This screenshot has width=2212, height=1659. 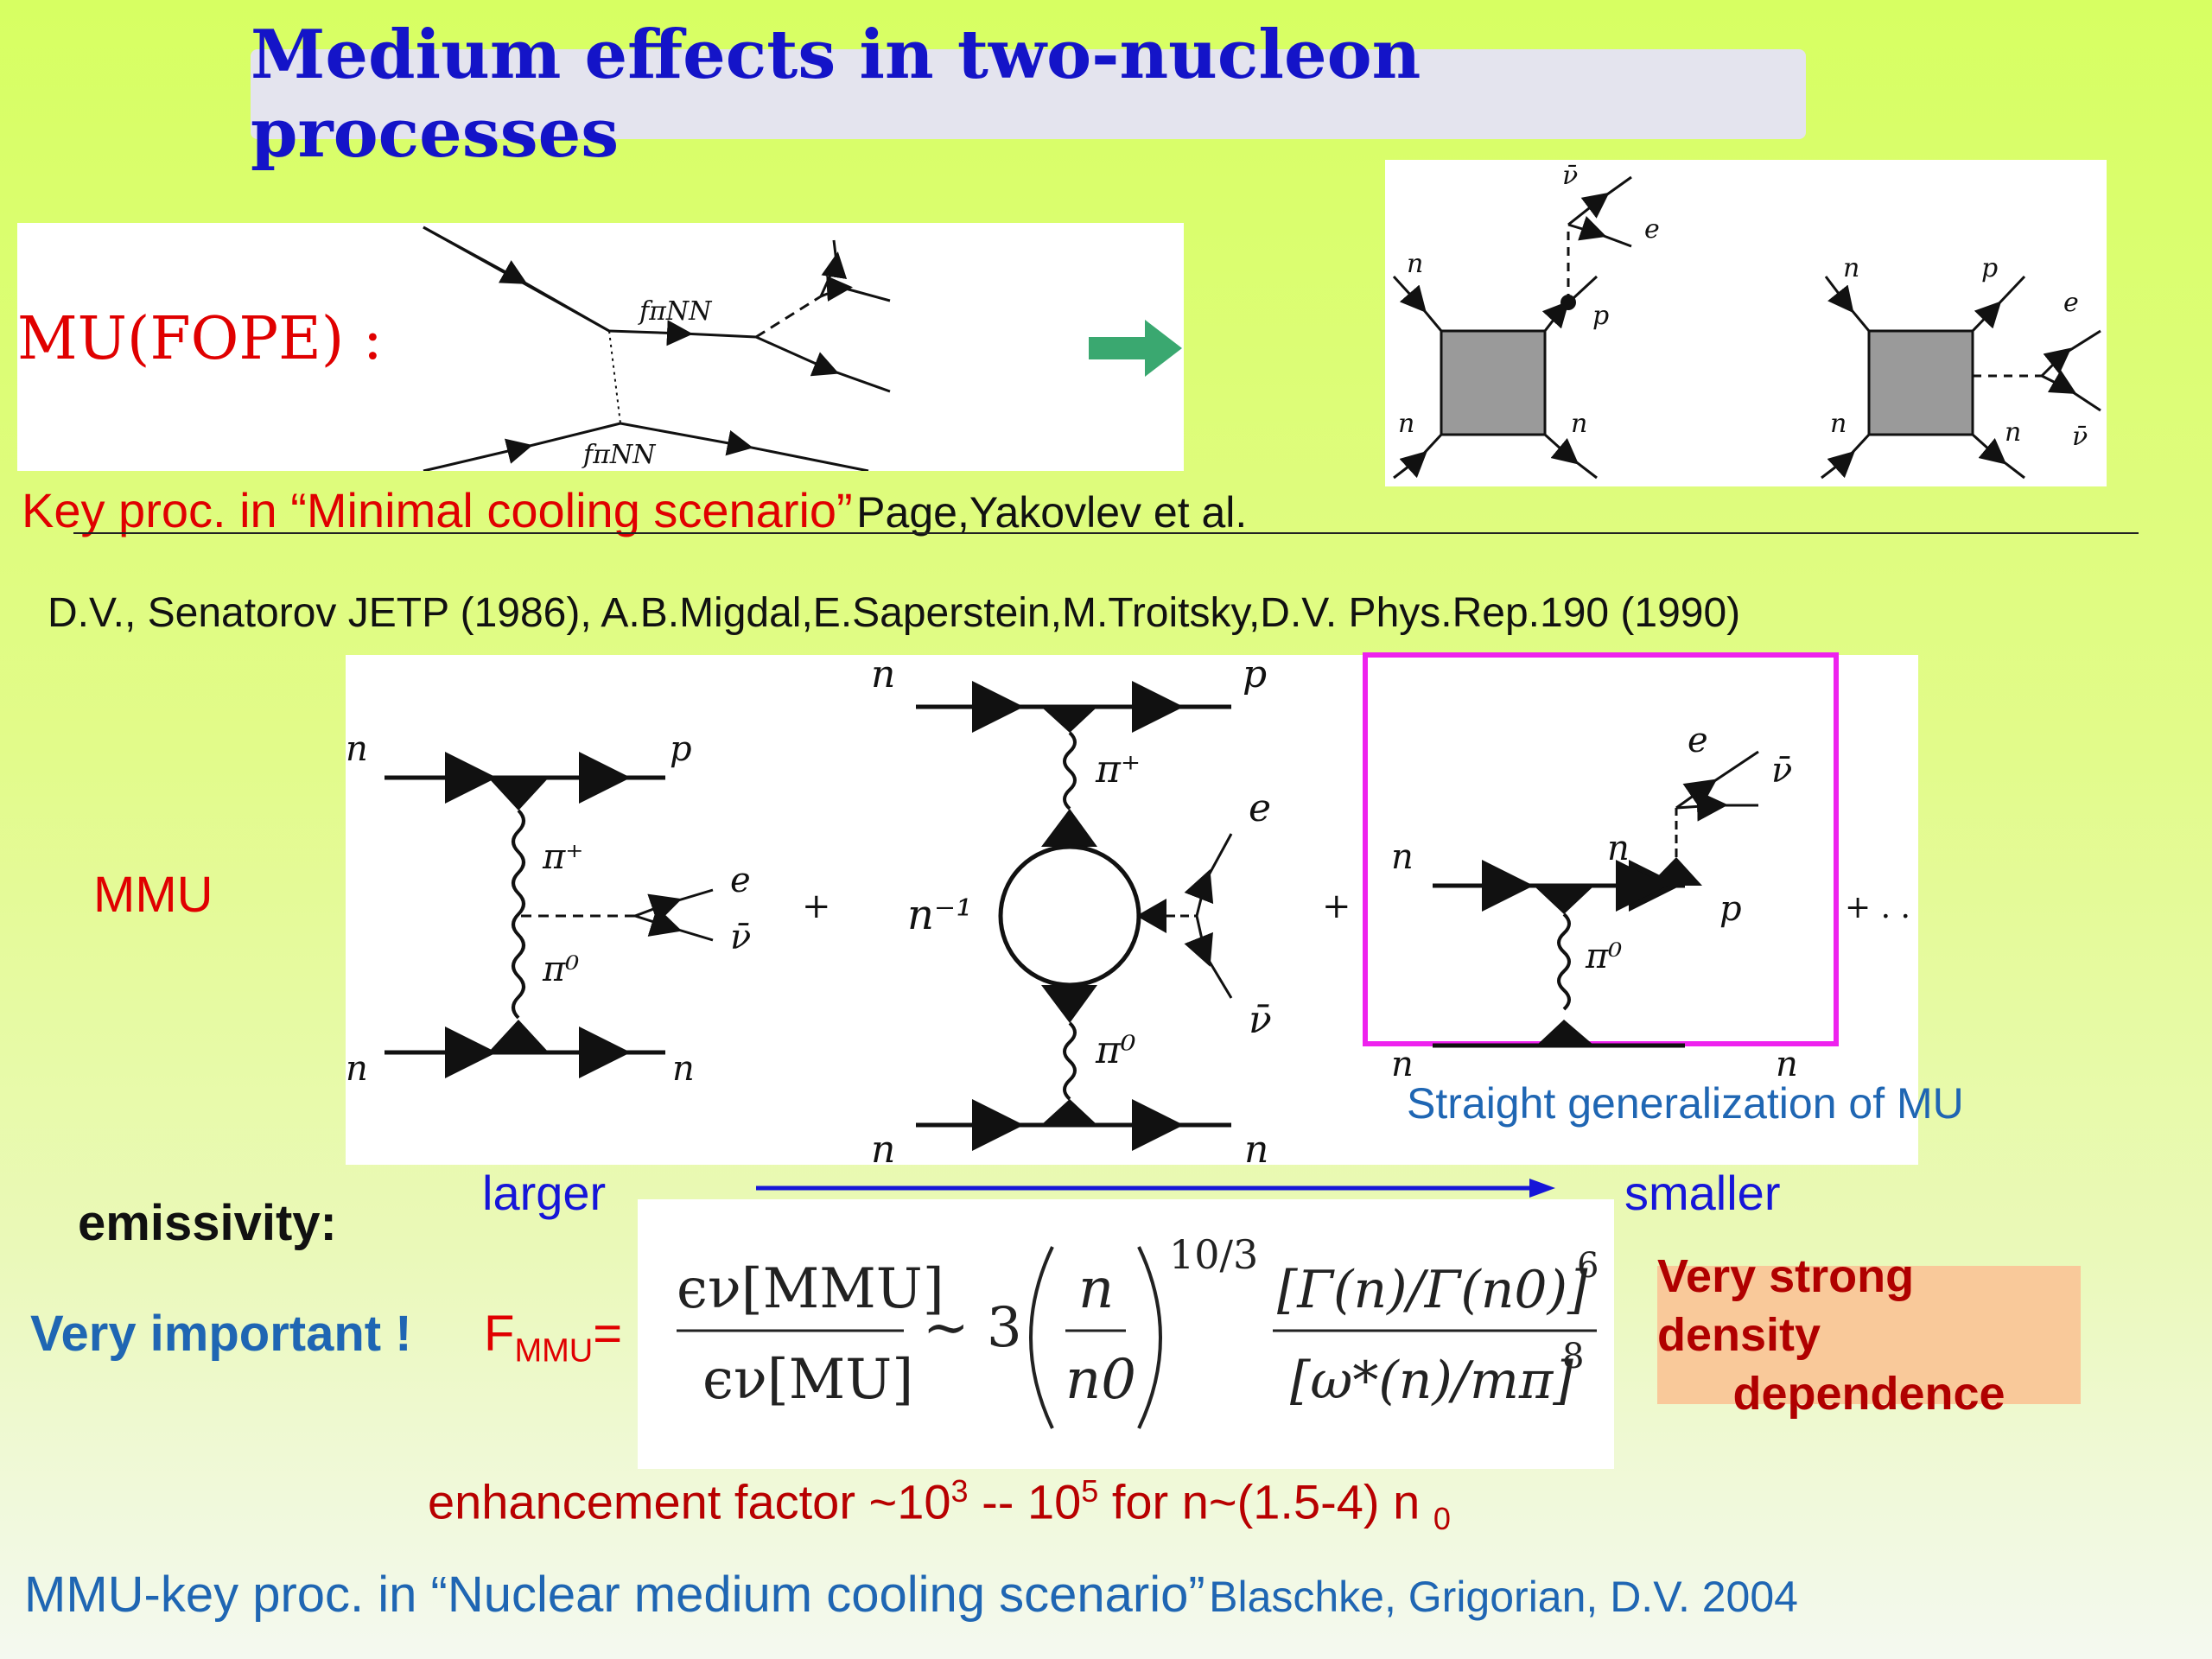 I want to click on d1-ntl: n, so click(x=357, y=749).